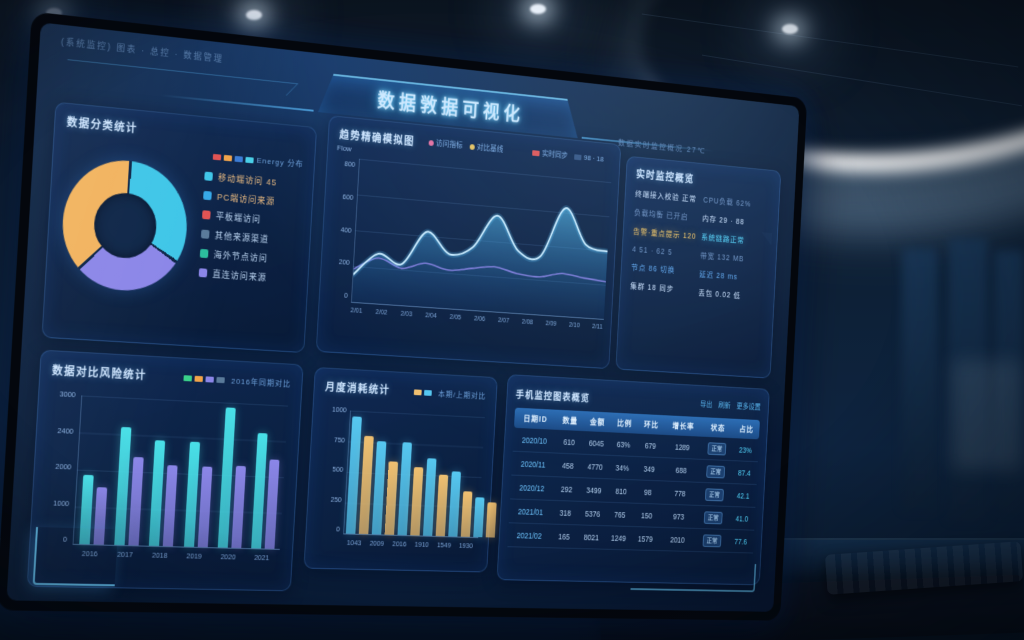 This screenshot has width=1024, height=640. Describe the element at coordinates (339, 439) in the screenshot. I see `axis-tick-label: 750` at that location.